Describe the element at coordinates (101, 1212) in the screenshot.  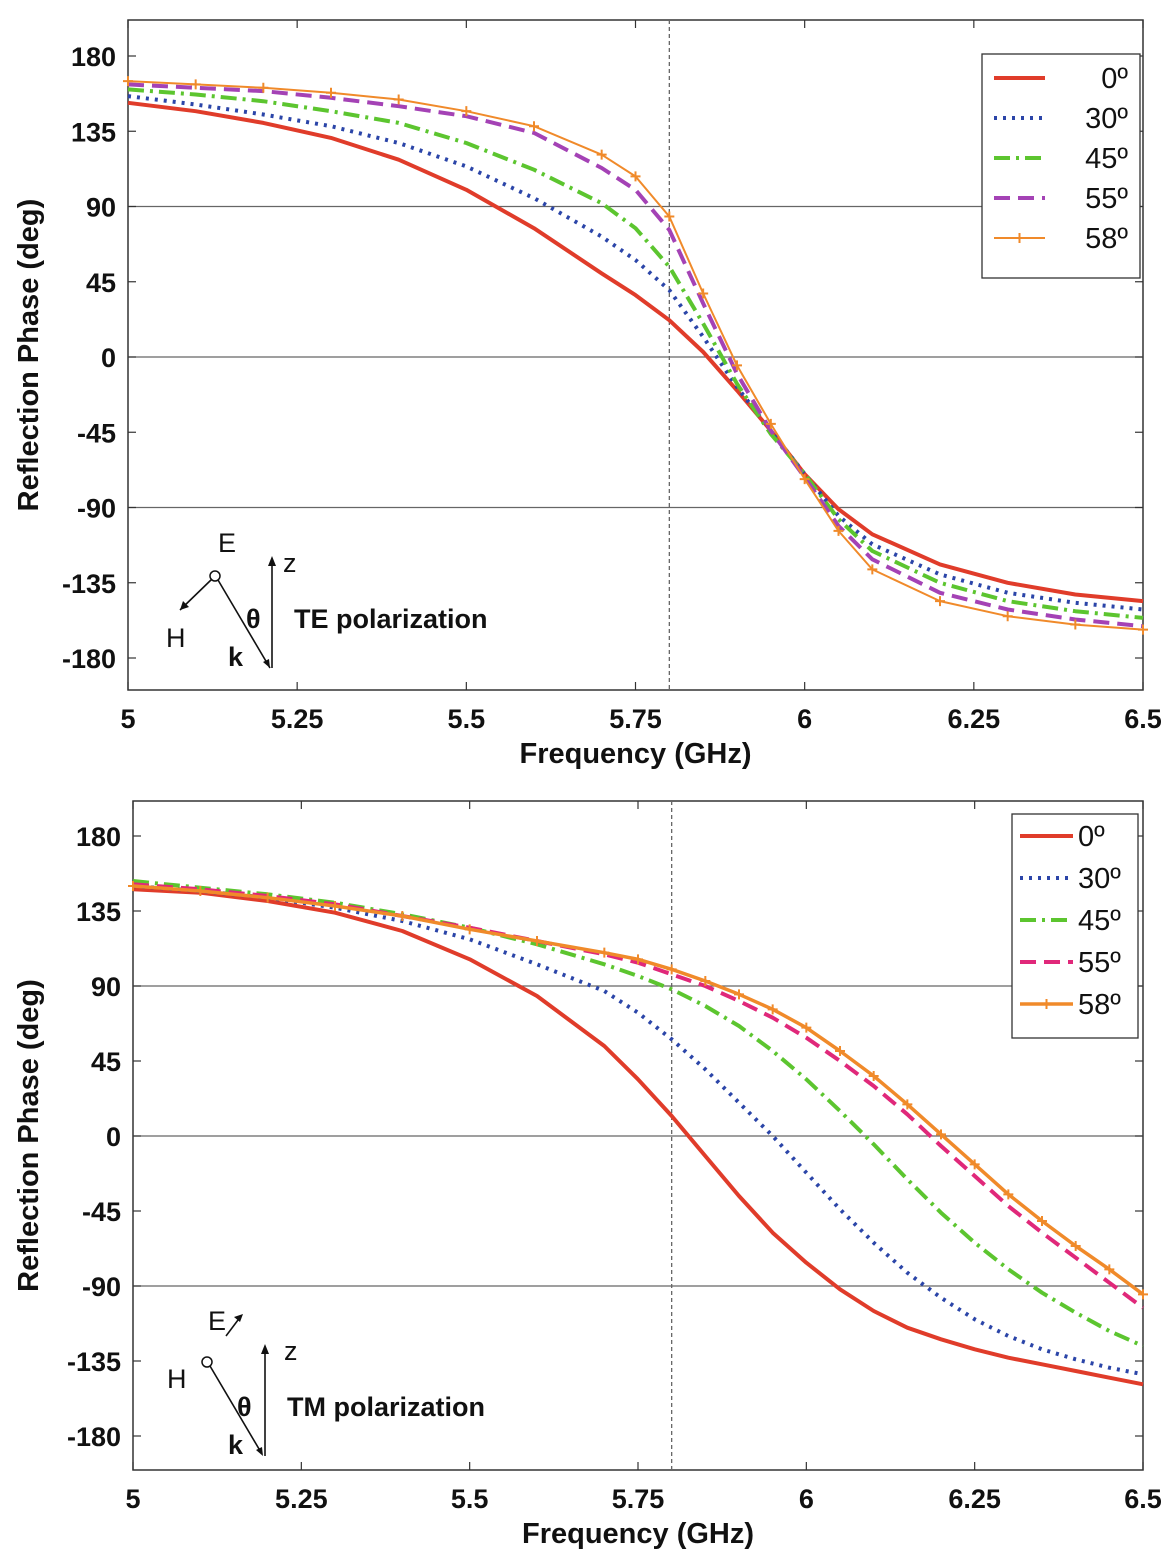
I see `y-tick-label: -45` at that location.